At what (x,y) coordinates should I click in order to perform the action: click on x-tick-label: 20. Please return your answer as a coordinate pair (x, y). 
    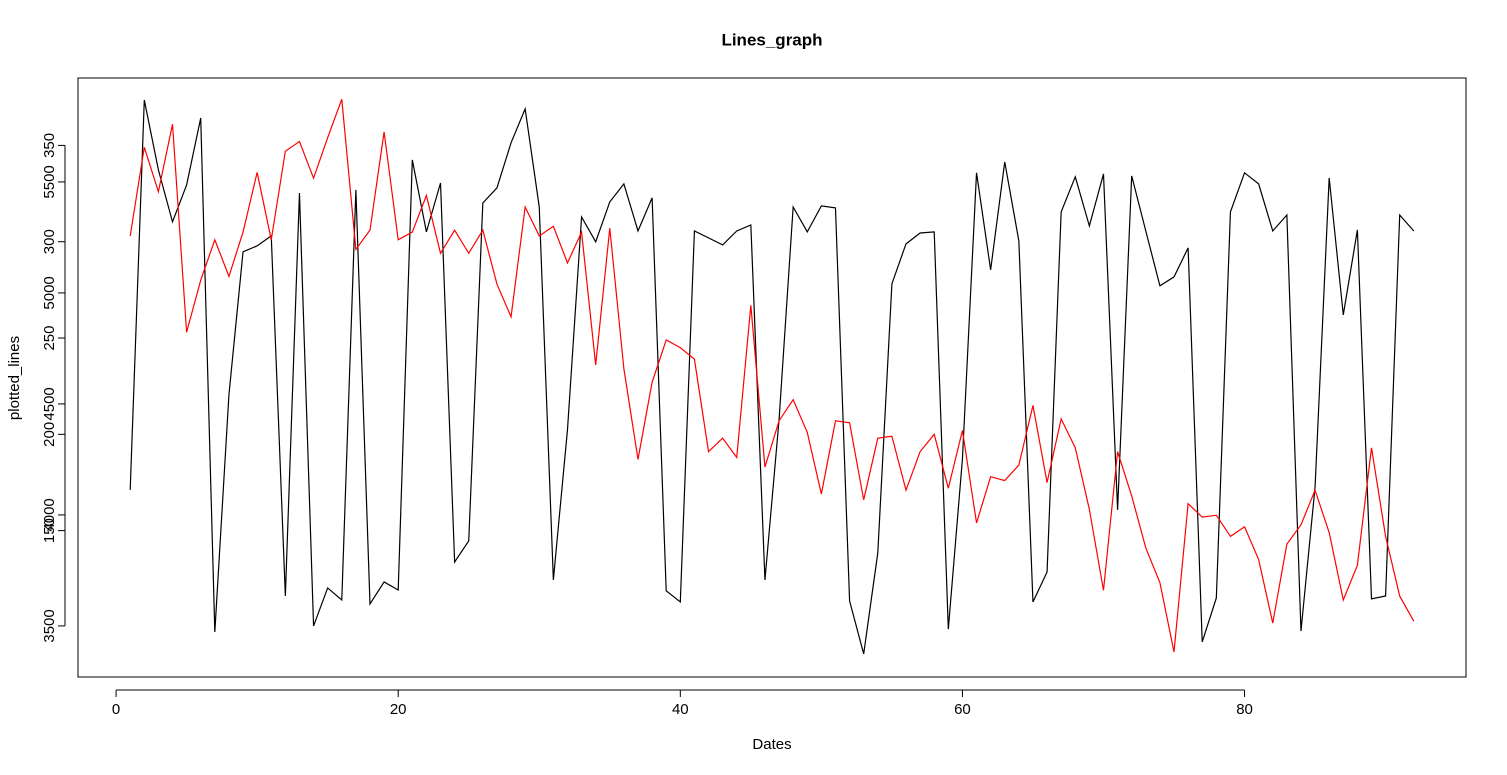
    Looking at the image, I should click on (398, 709).